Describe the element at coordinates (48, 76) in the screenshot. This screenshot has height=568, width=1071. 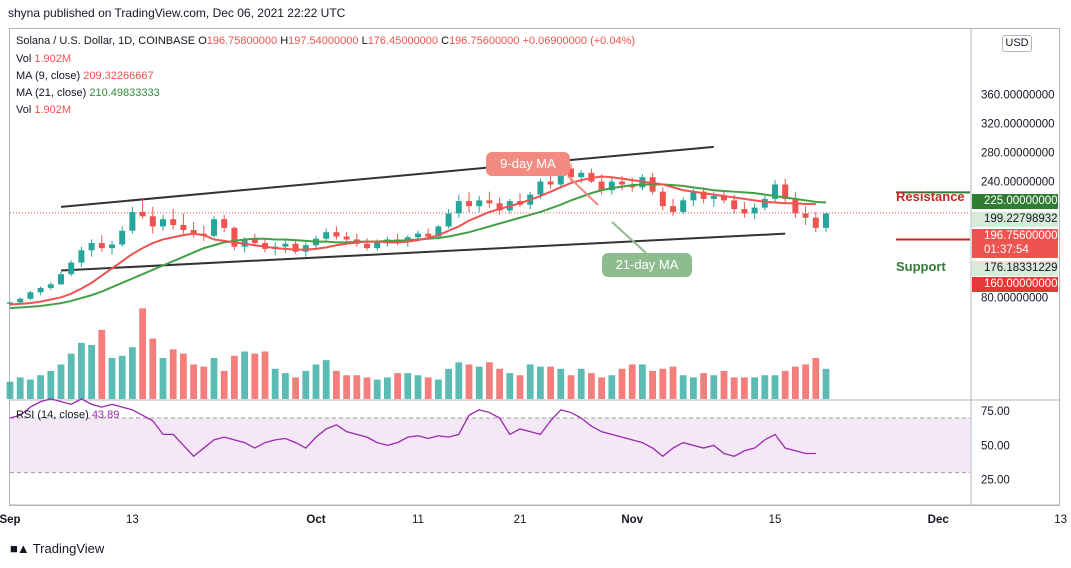
I see `legend-ma9-label: MA (9, close)` at that location.